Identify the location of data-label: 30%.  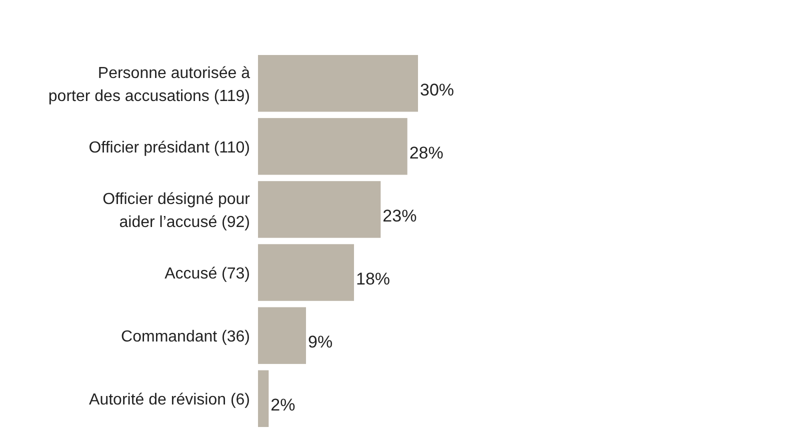
(437, 90).